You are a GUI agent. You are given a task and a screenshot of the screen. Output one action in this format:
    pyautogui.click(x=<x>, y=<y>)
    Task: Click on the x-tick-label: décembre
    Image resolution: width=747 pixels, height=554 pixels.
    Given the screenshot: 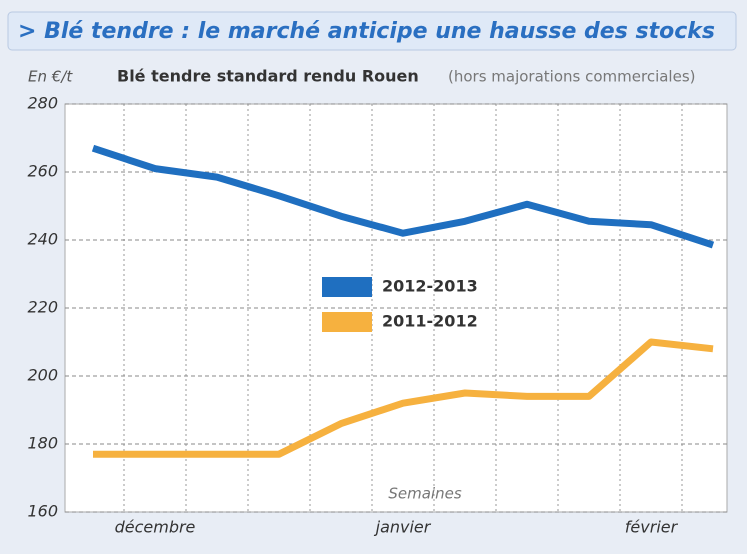 What is the action you would take?
    pyautogui.click(x=155, y=527)
    